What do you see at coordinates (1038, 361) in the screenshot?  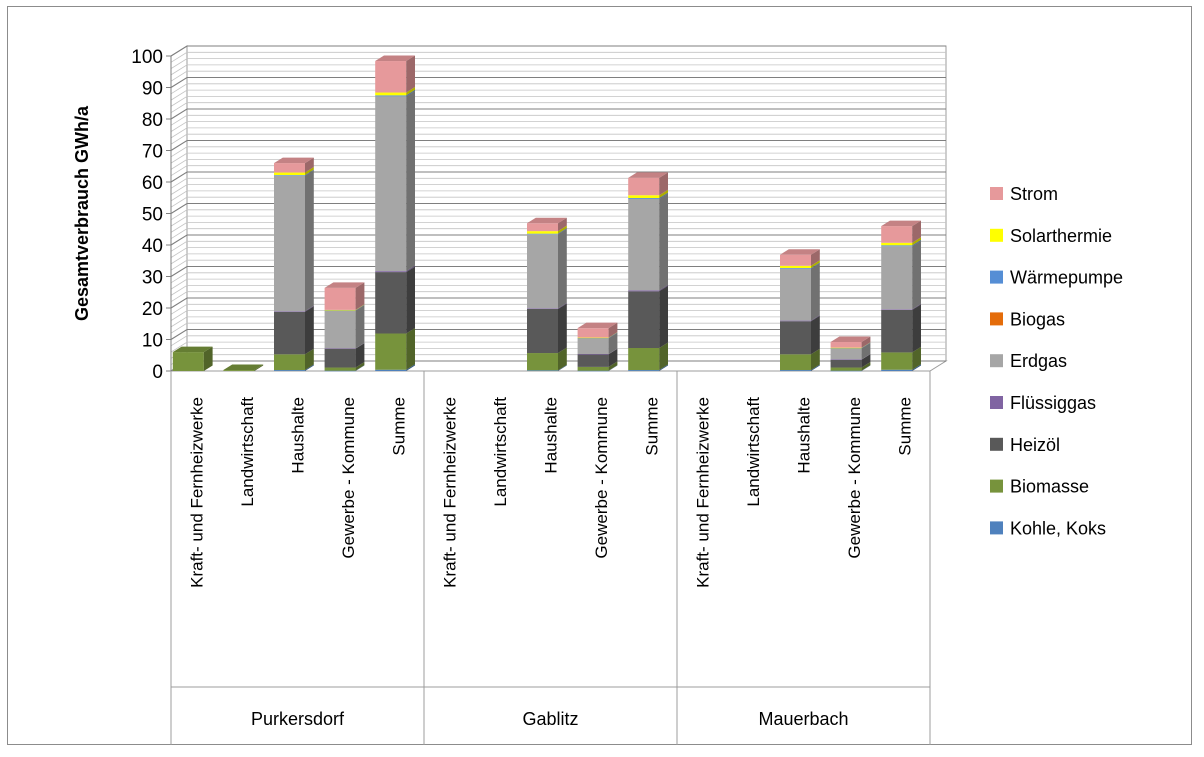 I see `legend-label: Erdgas` at bounding box center [1038, 361].